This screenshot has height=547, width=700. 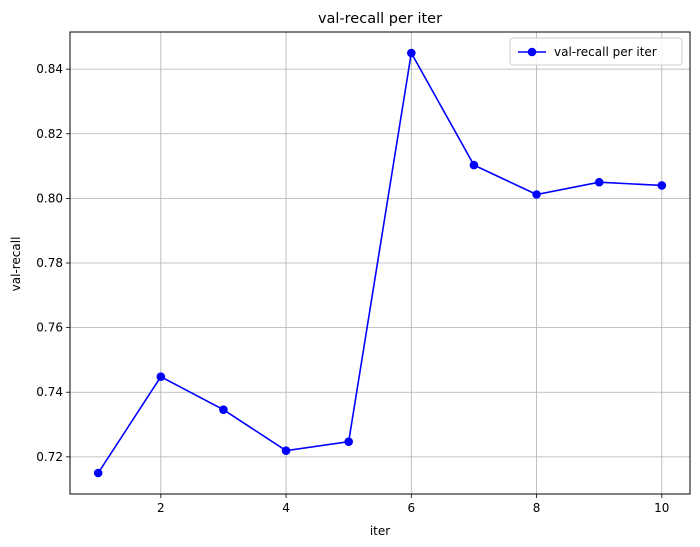 What do you see at coordinates (537, 508) in the screenshot?
I see `x-tick-label: 8` at bounding box center [537, 508].